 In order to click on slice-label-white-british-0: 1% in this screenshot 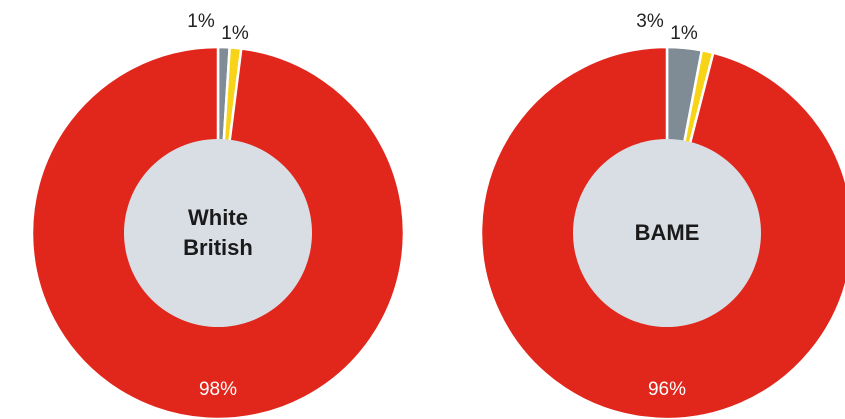, I will do `click(201, 21)`.